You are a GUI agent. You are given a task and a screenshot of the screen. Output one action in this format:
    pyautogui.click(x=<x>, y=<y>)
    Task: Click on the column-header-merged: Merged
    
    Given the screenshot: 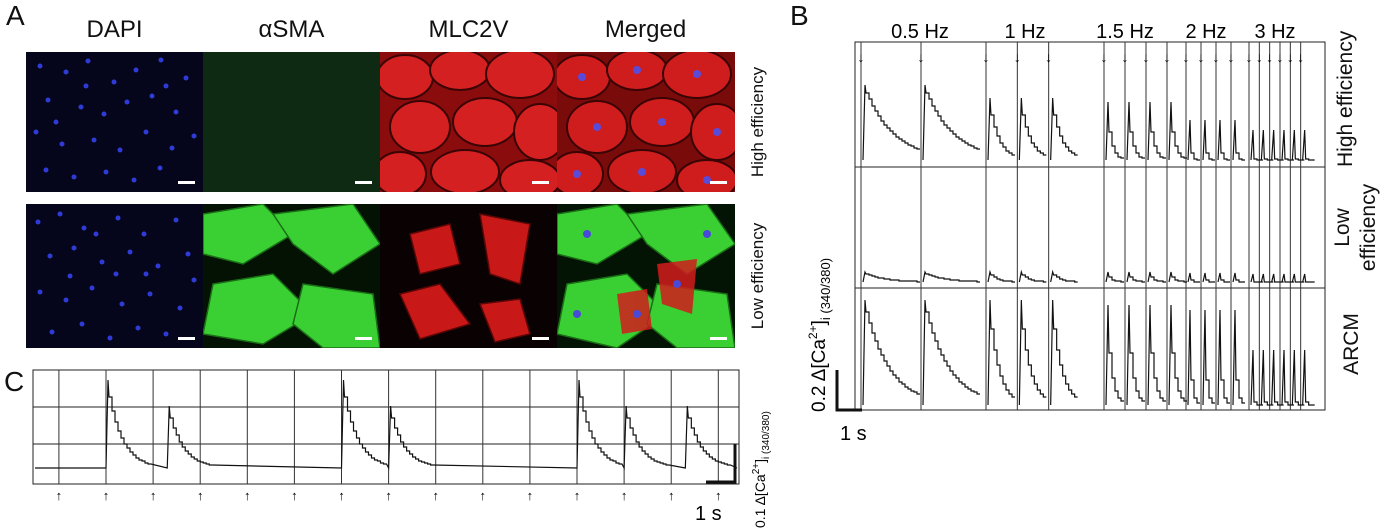 What is the action you would take?
    pyautogui.click(x=645, y=29)
    